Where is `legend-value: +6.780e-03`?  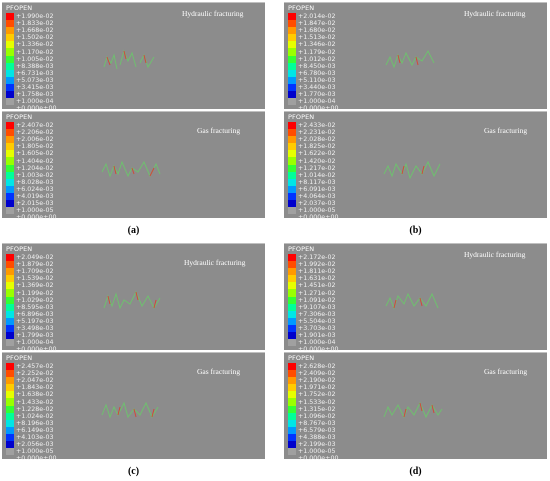 legend-value: +6.780e-03 is located at coordinates (317, 73).